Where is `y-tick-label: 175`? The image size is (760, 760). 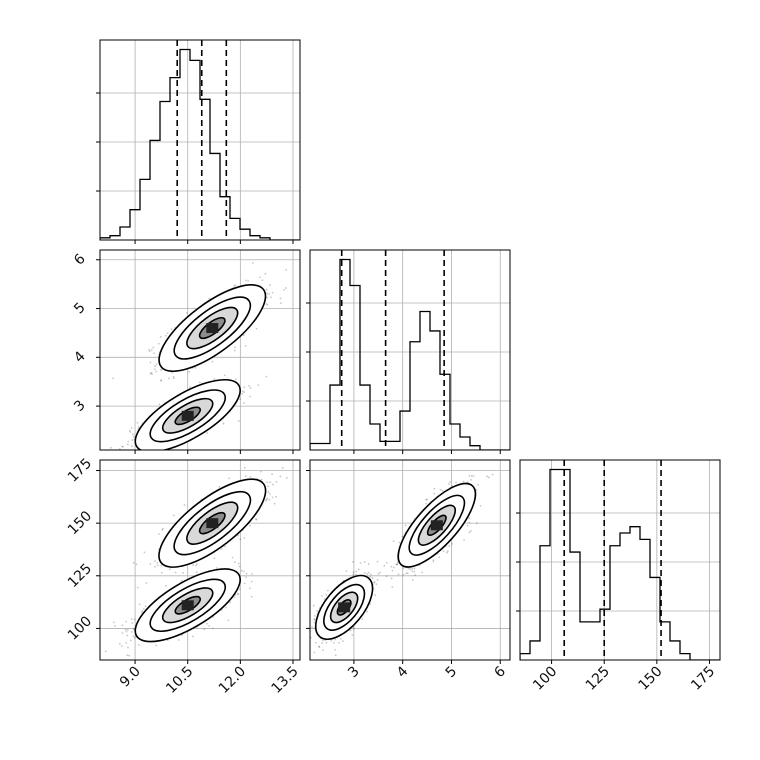
y-tick-label: 175 is located at coordinates (80, 470).